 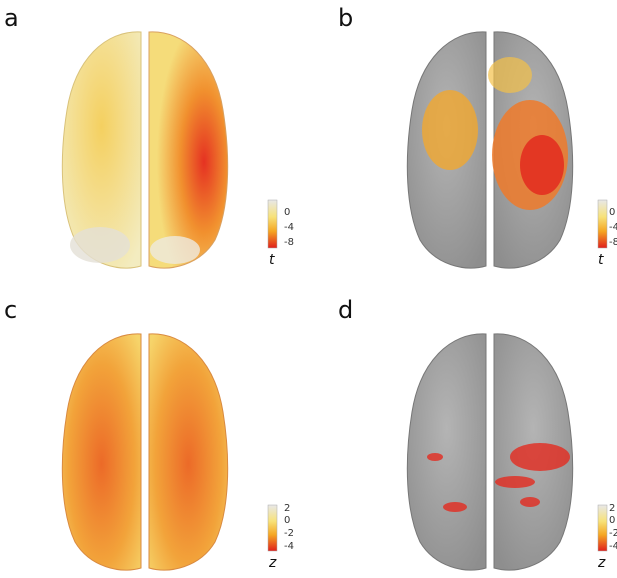 What do you see at coordinates (345, 18) in the screenshot?
I see `panel-label: b` at bounding box center [345, 18].